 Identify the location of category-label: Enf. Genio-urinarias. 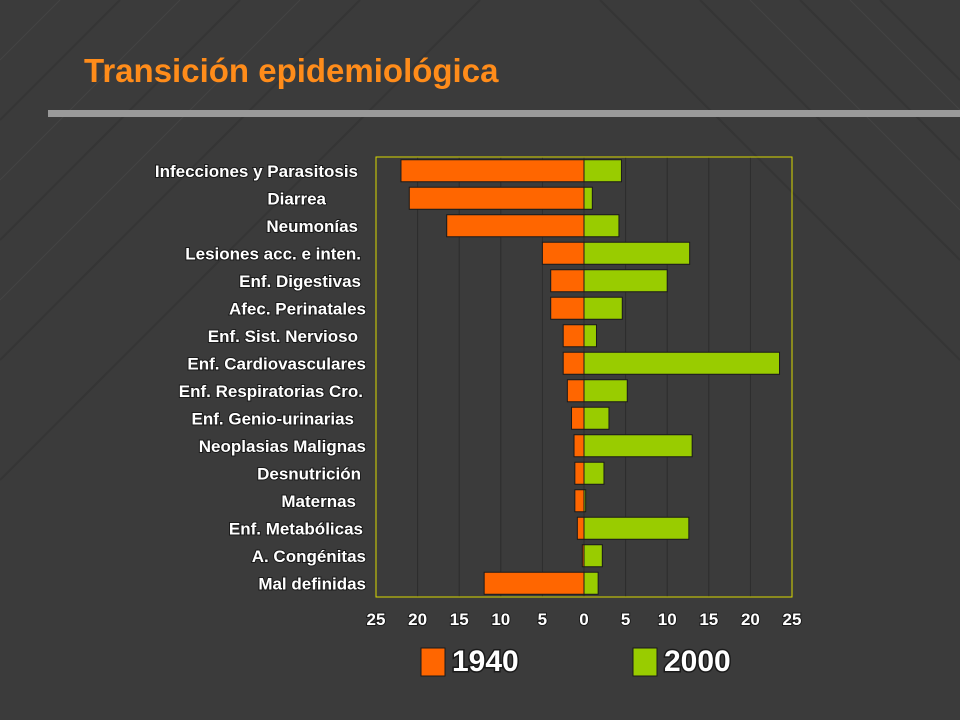
(273, 418).